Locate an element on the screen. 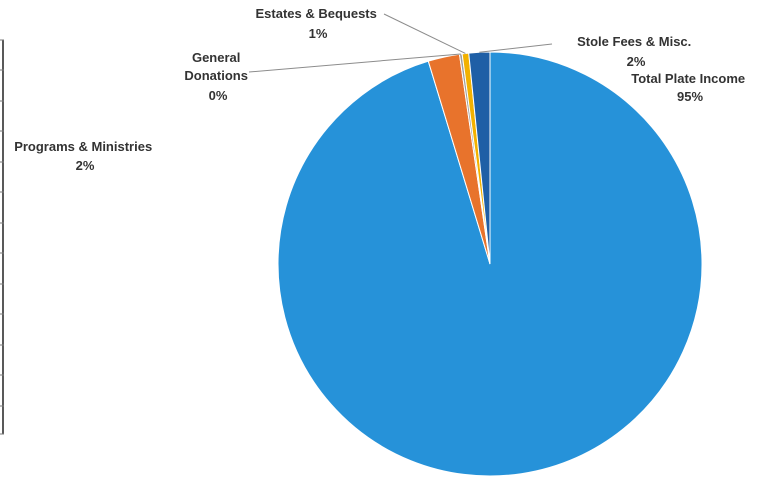 The width and height of the screenshot is (777, 478). label-programs-ministries: Programs & Ministries 2% is located at coordinates (85, 156).